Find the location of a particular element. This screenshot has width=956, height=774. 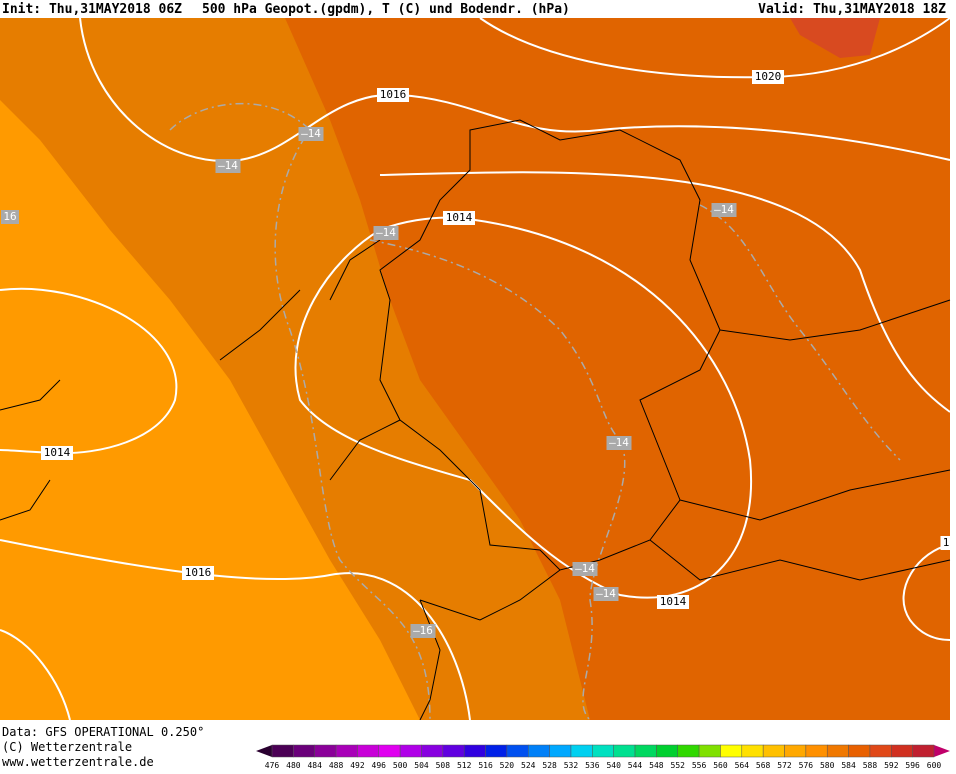

scale-label: 564 is located at coordinates (742, 765).